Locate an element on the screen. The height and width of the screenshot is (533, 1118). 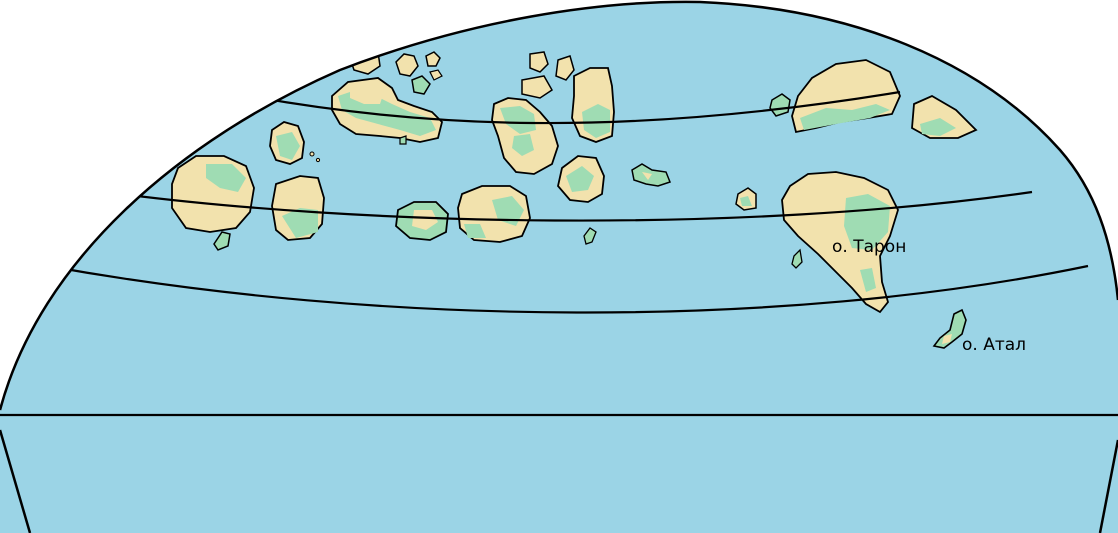
label-atal: о. Атал is located at coordinates (994, 345).